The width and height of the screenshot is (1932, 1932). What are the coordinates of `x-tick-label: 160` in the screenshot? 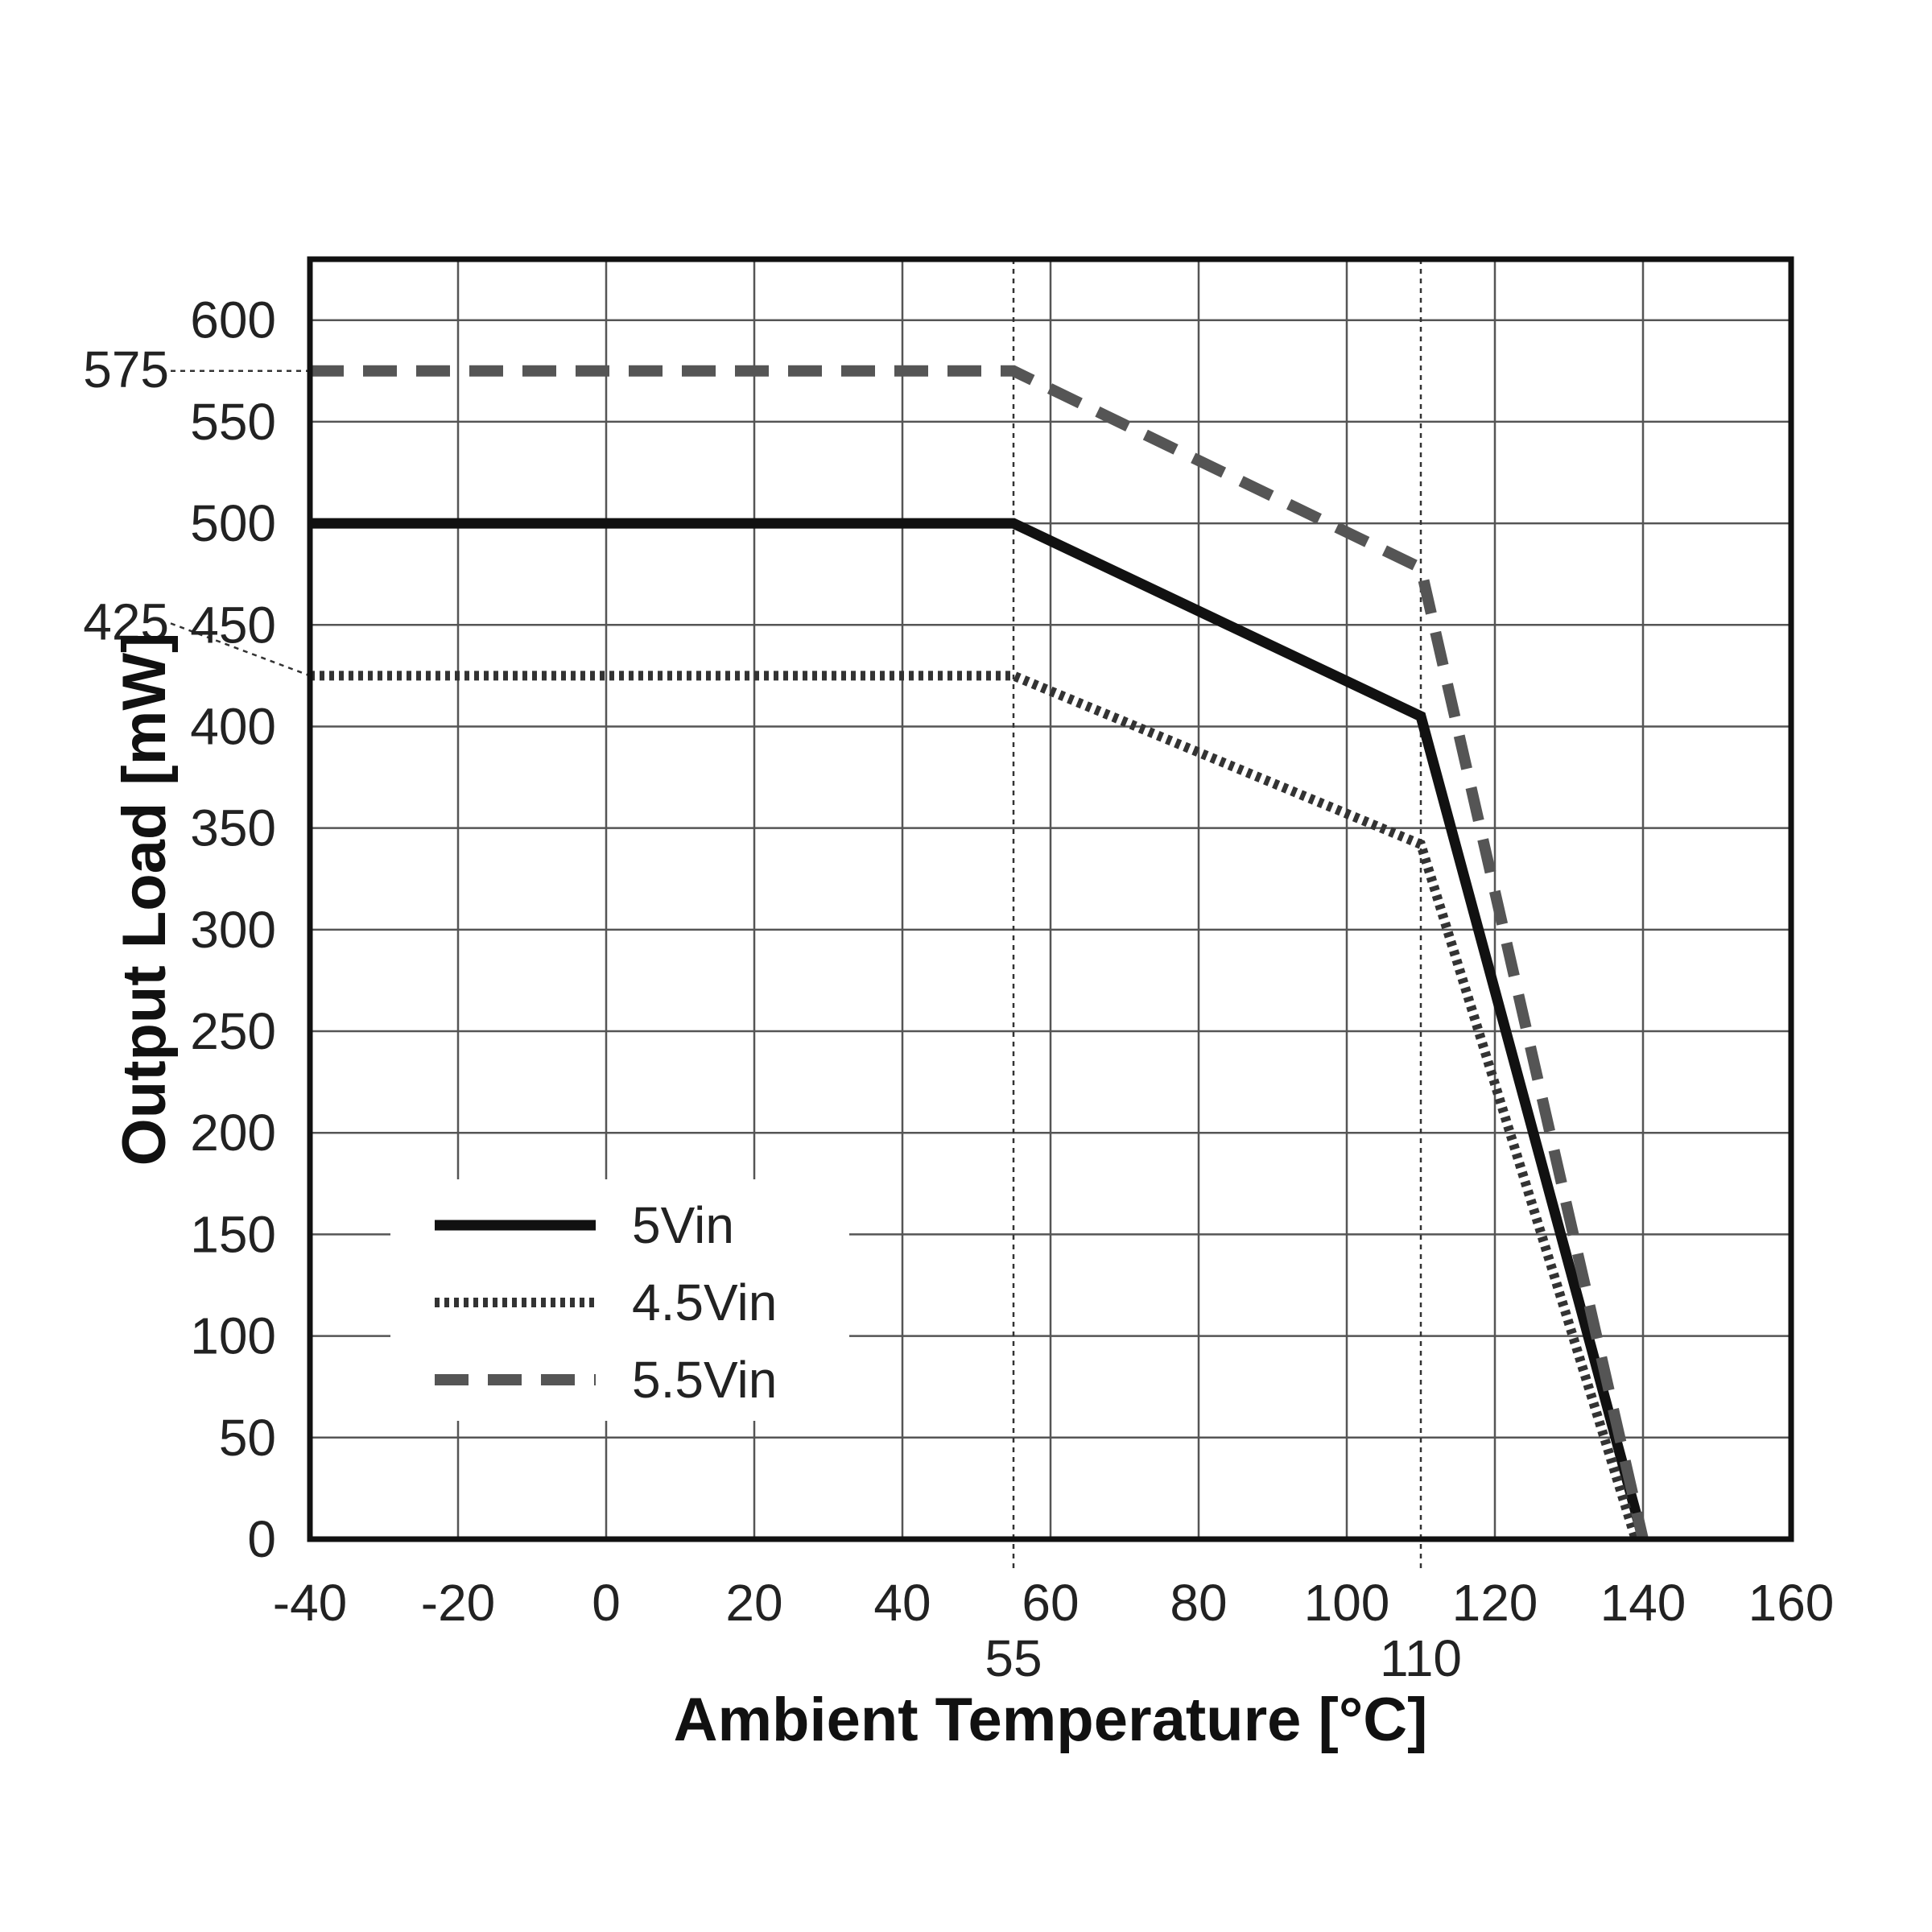 It's located at (1791, 1603).